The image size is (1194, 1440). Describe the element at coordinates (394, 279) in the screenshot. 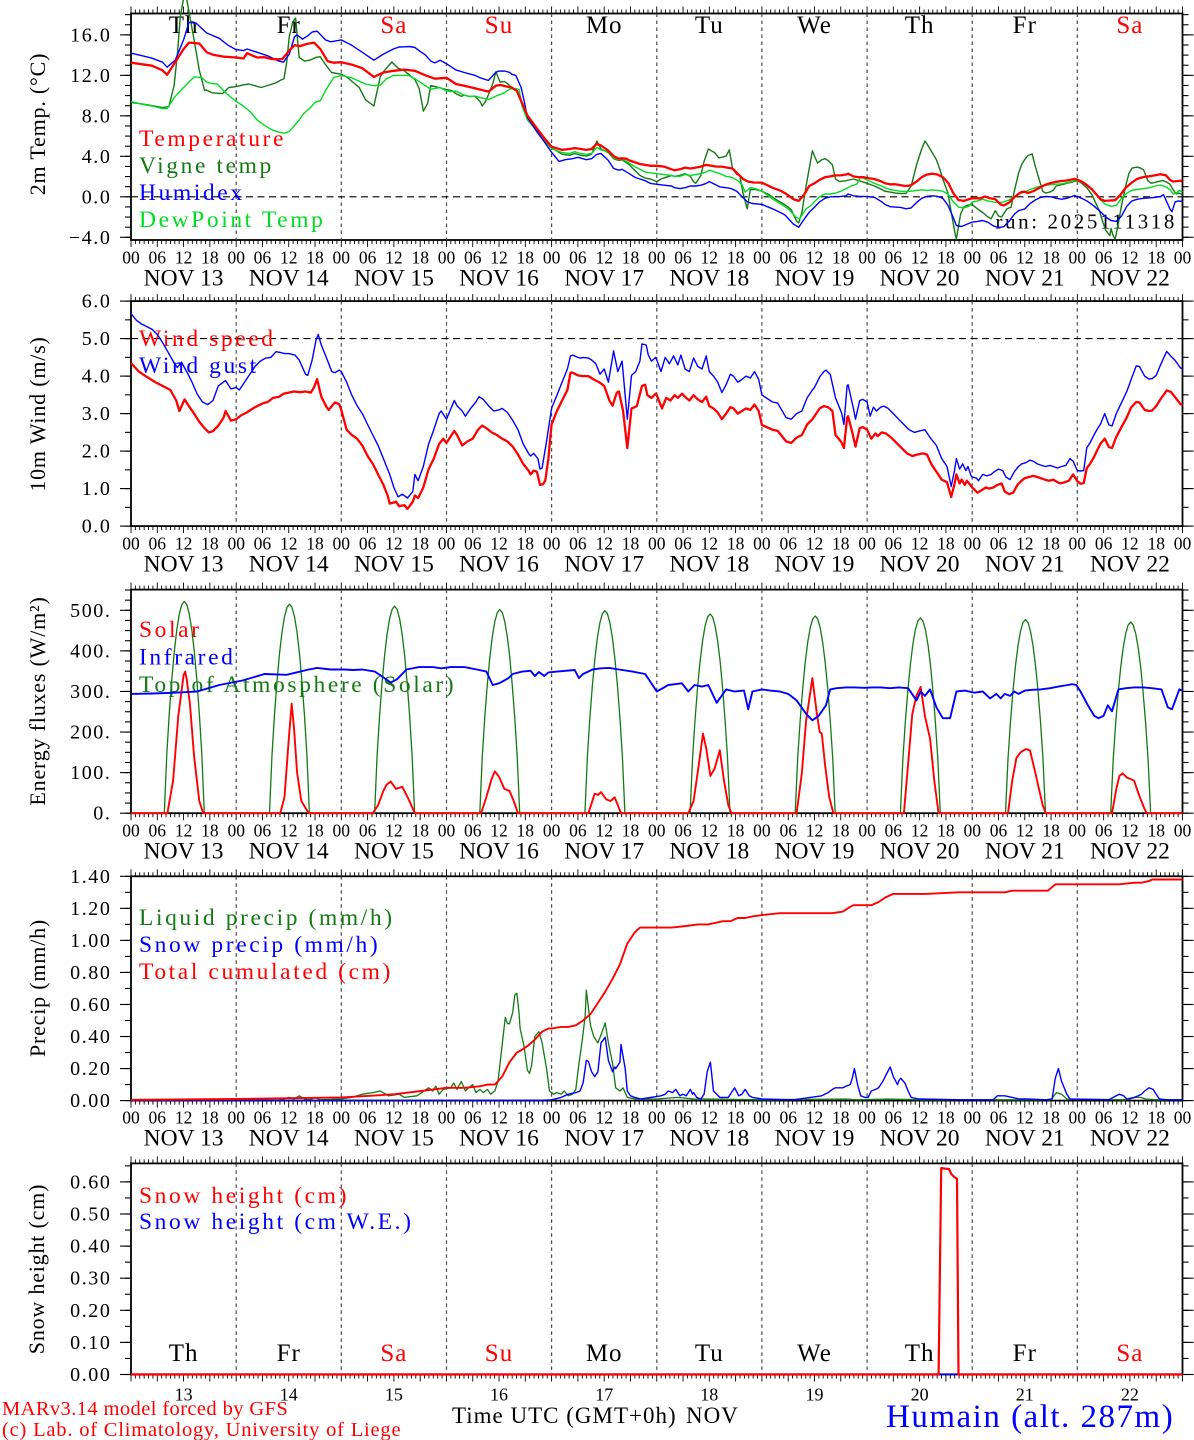

I see `svg-text: NOV 15` at that location.